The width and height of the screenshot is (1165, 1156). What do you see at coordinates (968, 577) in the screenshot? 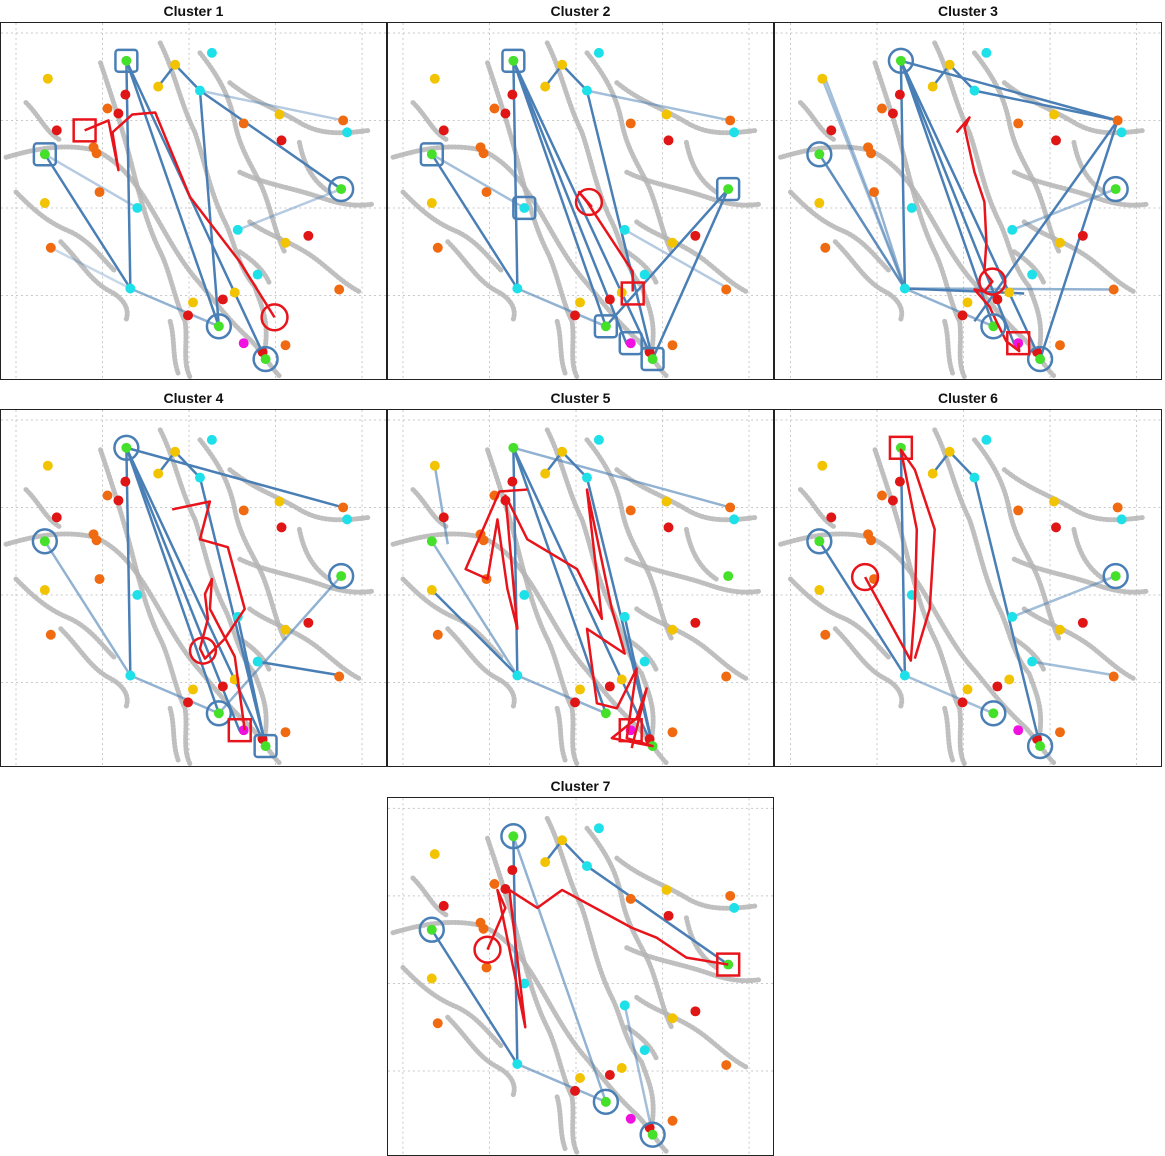
I see `cluster-panel-6: Cluster 6` at bounding box center [968, 577].